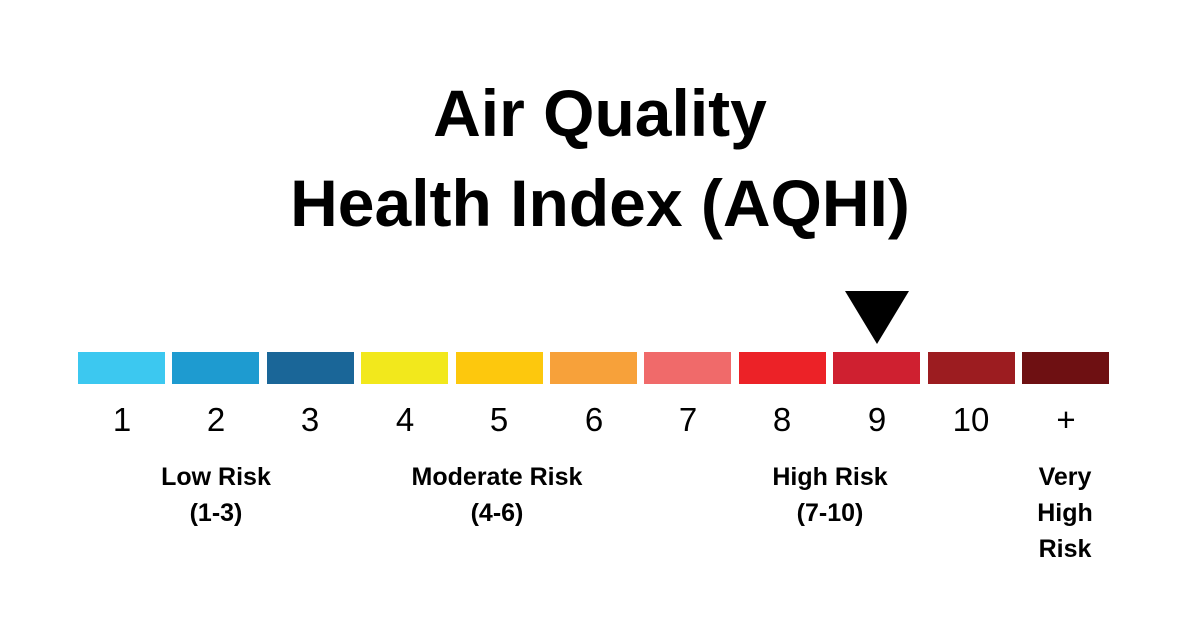 Image resolution: width=1200 pixels, height=627 pixels. I want to click on scale-number-3: 3, so click(310, 419).